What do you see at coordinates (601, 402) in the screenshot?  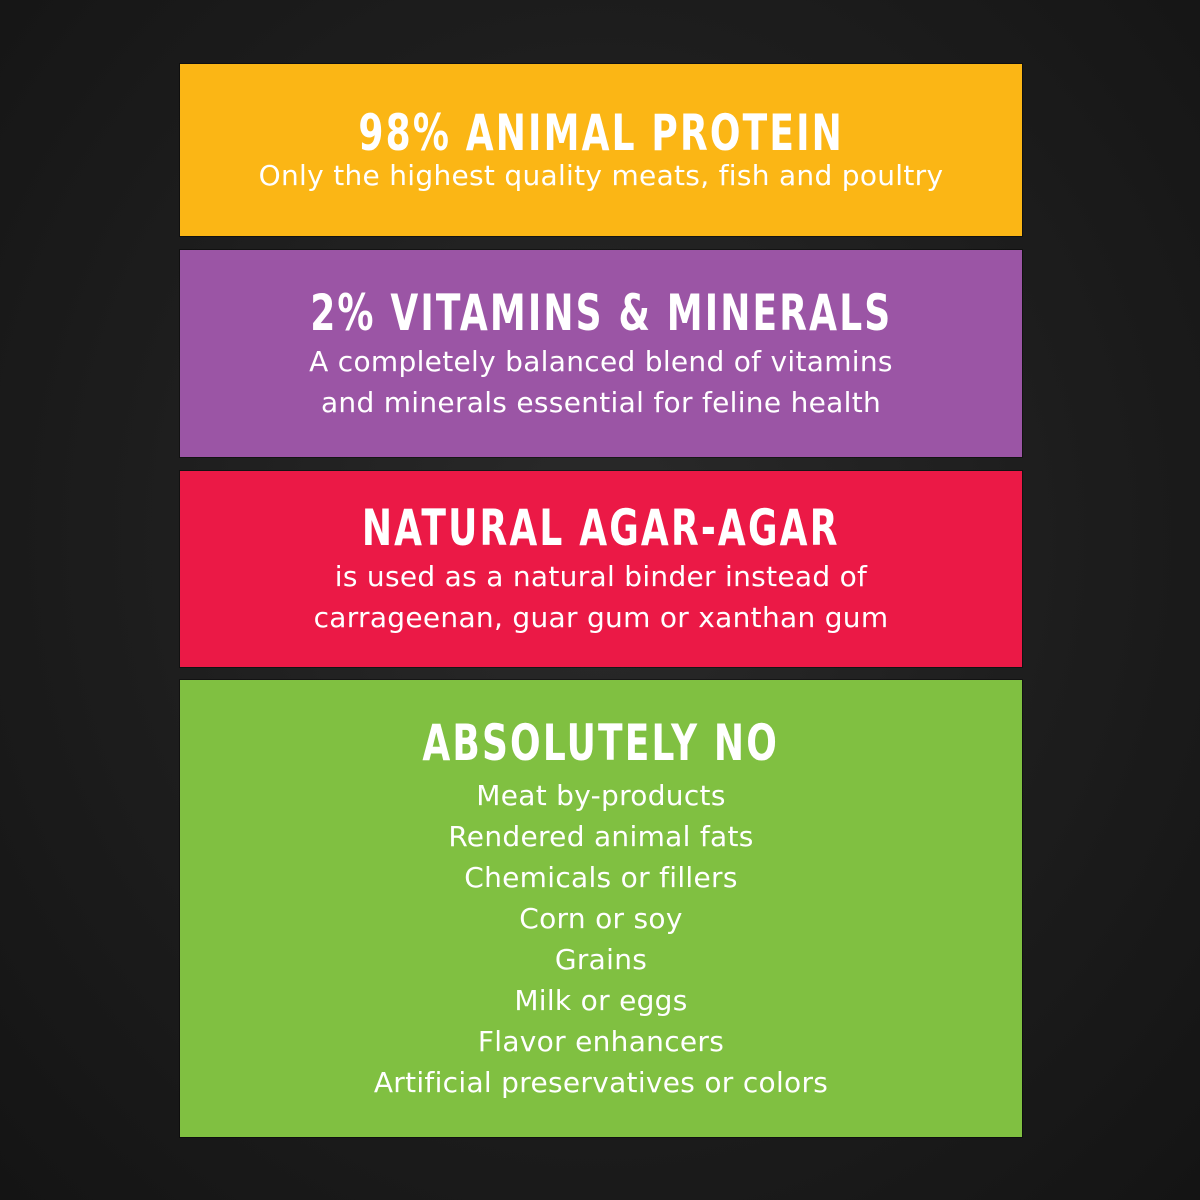 I see `panel-line: and minerals essential for feline health` at bounding box center [601, 402].